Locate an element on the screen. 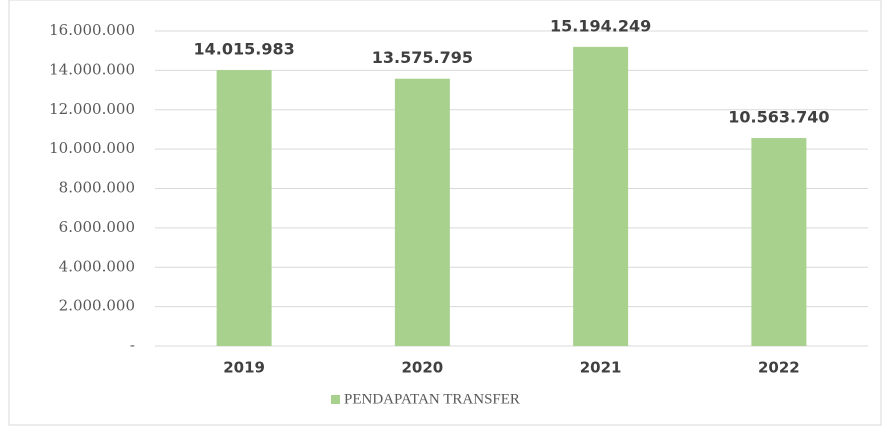  y-tick-label: 8.000.000 is located at coordinates (97, 188).